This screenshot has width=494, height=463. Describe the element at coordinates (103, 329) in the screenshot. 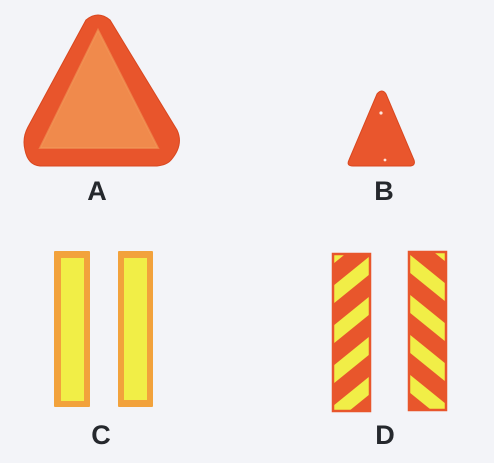

I see `sign-c-yellow-strips` at that location.